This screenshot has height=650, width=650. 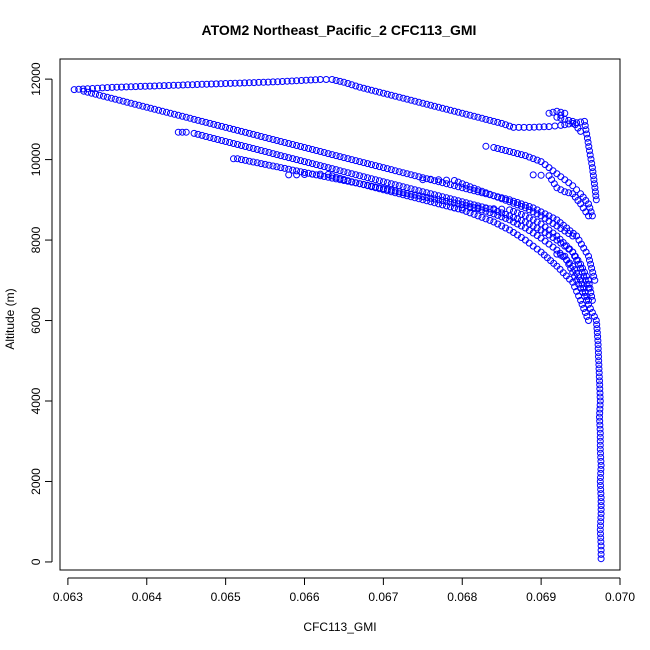 I want to click on x-tick-label: 0.068, so click(x=462, y=597).